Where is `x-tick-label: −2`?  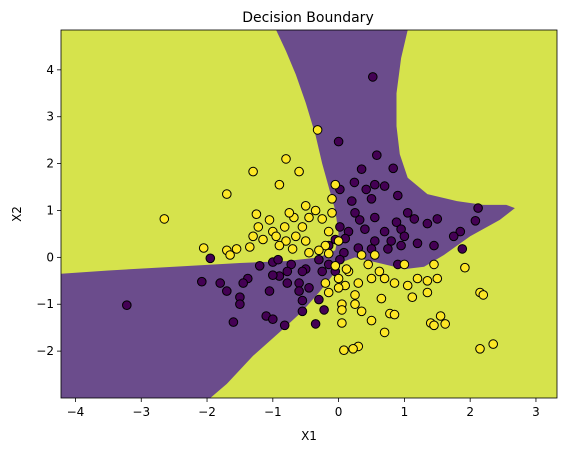
x-tick-label: −2 is located at coordinates (207, 412).